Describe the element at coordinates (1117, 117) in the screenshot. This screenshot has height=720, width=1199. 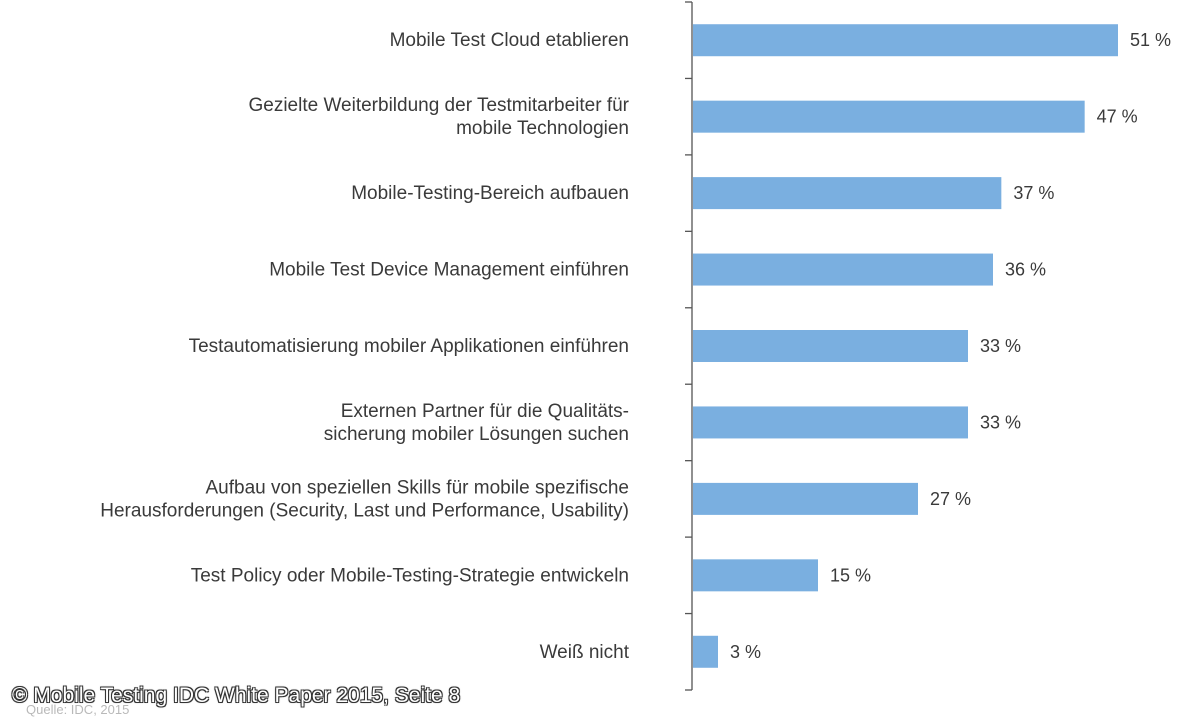
I see `data-label: 47 %` at that location.